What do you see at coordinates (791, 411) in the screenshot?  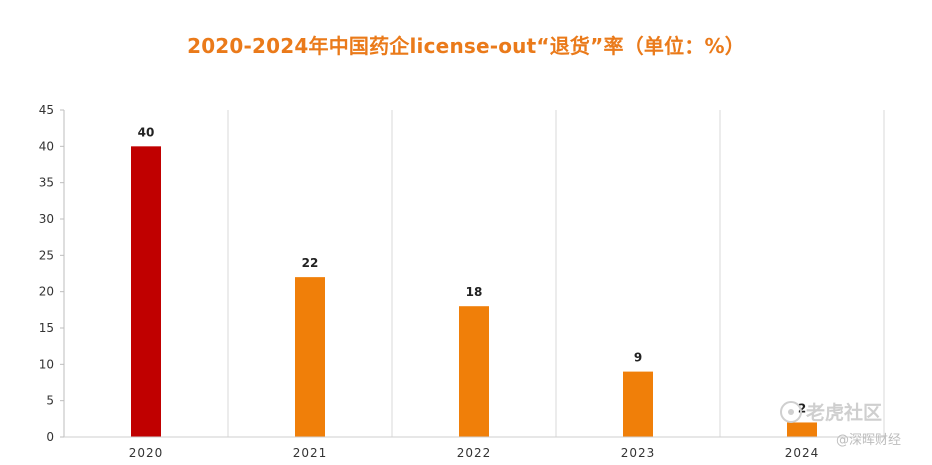 I see `tiger-community-logo-icon` at bounding box center [791, 411].